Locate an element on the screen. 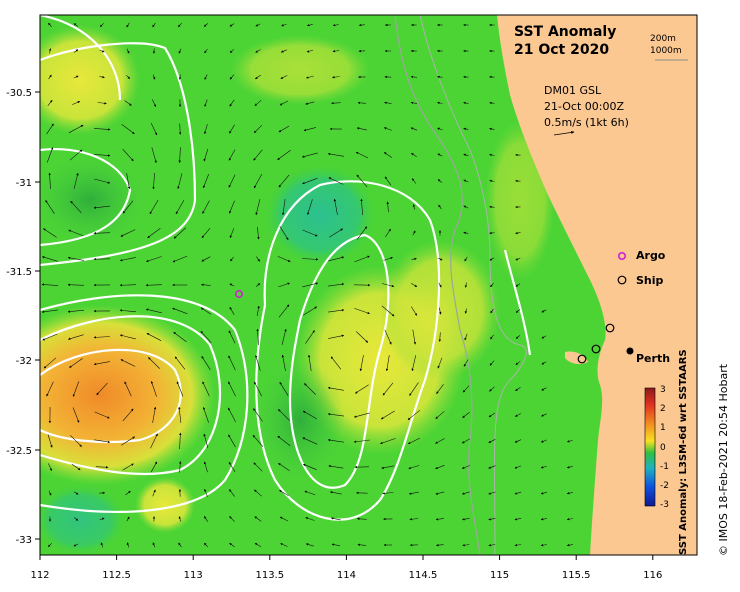 The height and width of the screenshot is (592, 740). colorbar-tick: -2 is located at coordinates (664, 486).